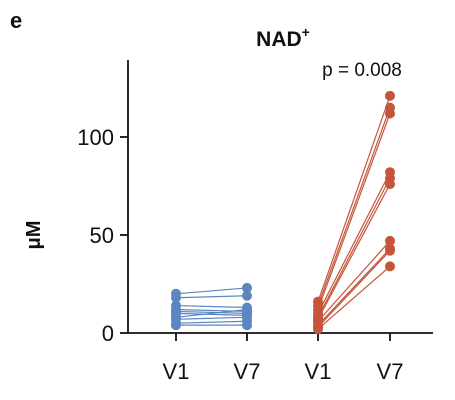 Image resolution: width=455 pixels, height=400 pixels. What do you see at coordinates (306, 32) in the screenshot?
I see `chart-title-superscript: +` at bounding box center [306, 32].